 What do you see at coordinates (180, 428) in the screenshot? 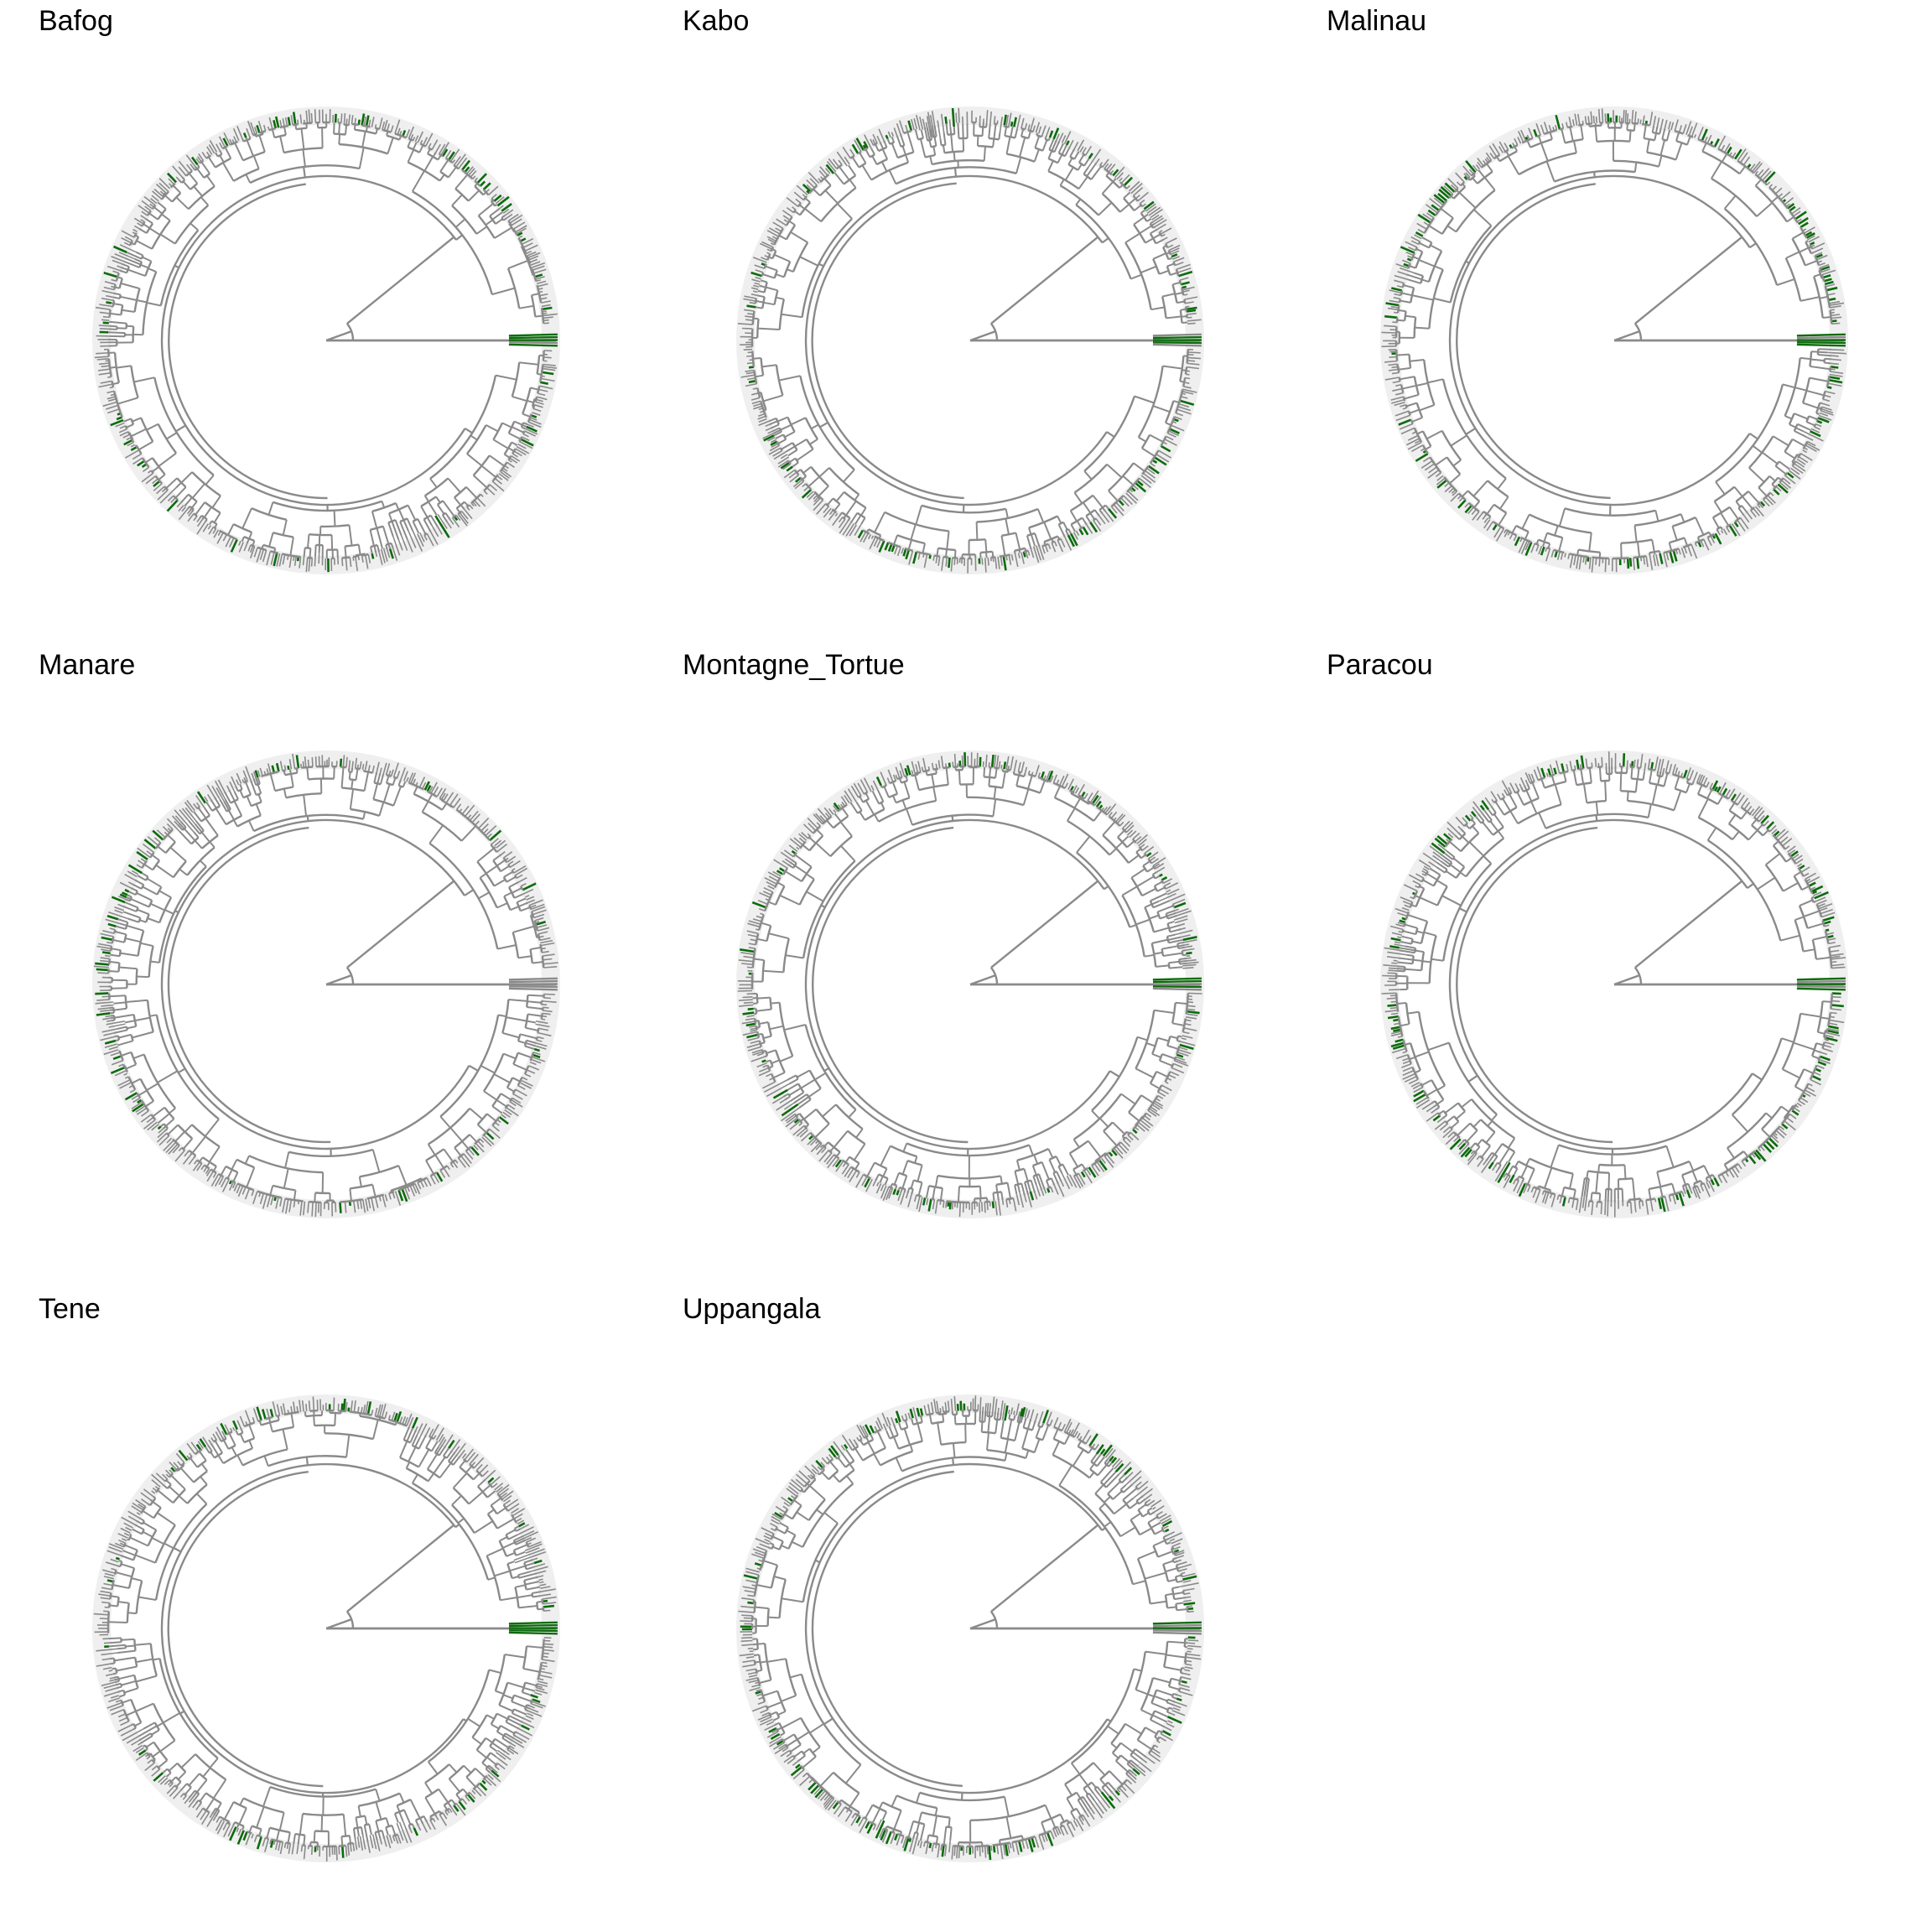
I see `clade-stem` at bounding box center [180, 428].